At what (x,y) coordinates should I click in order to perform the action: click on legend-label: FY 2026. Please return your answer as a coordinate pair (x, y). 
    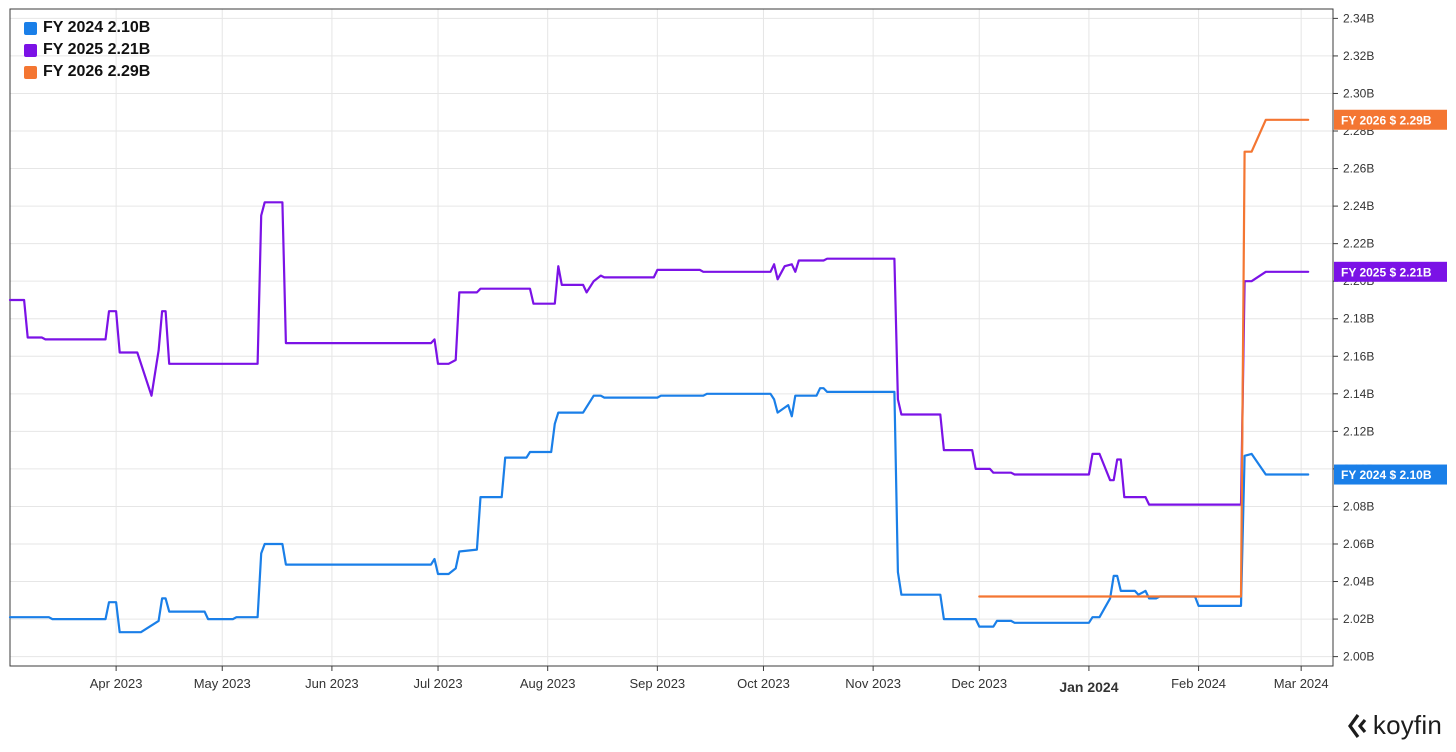
    Looking at the image, I should click on (73, 71).